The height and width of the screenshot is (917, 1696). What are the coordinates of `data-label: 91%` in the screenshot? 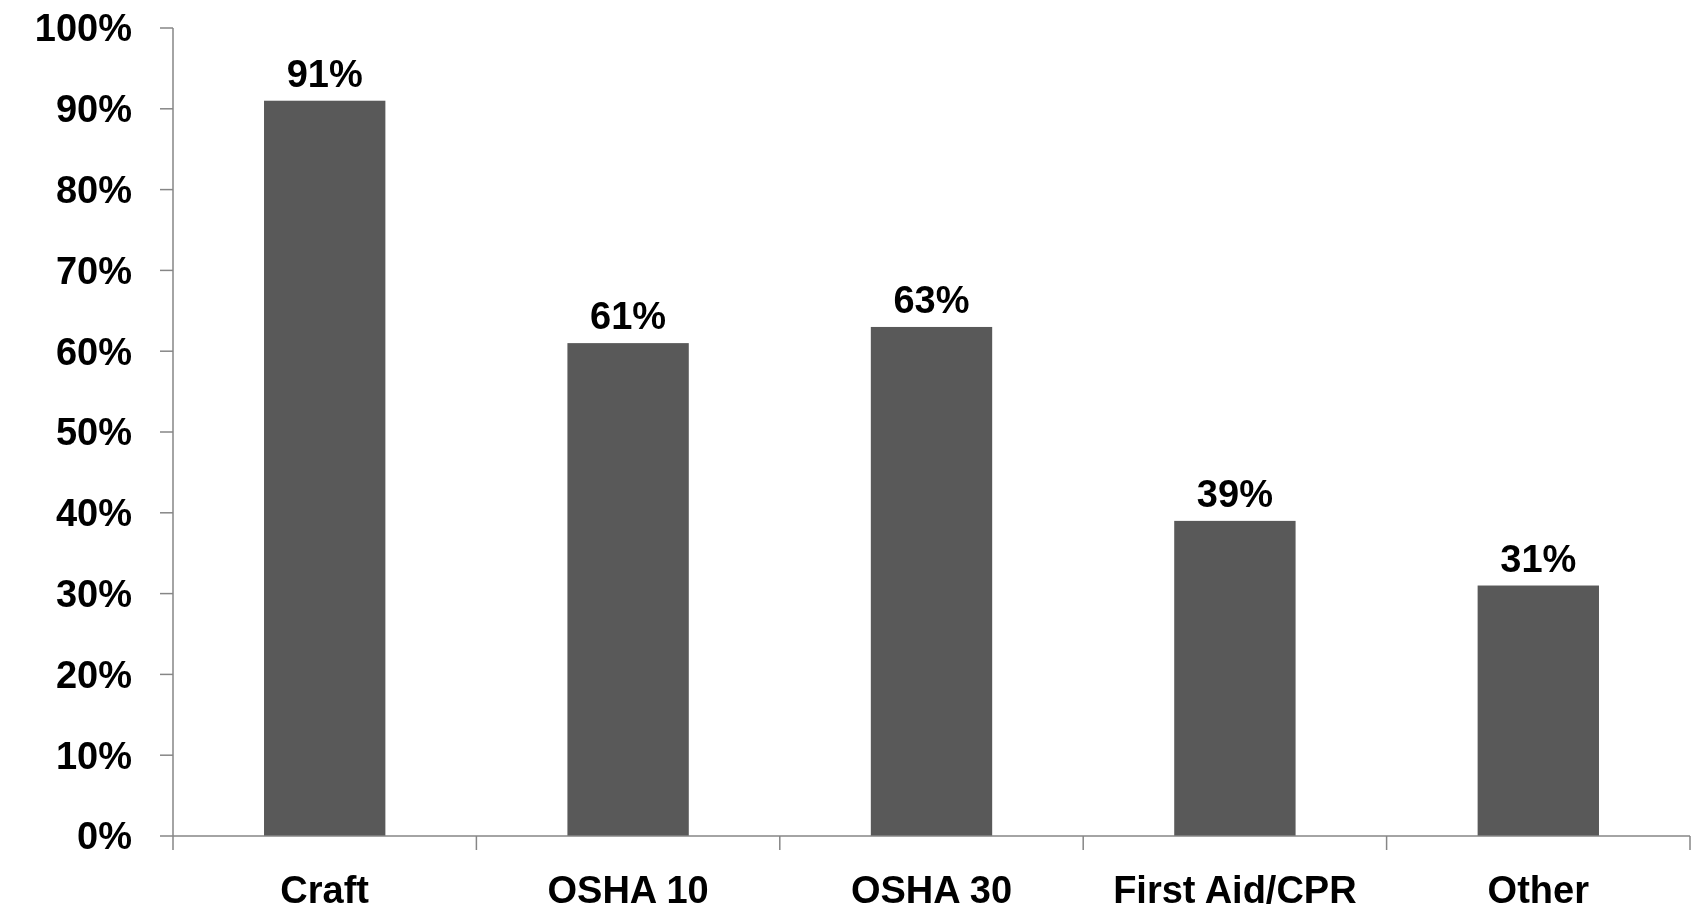 It's located at (324, 73).